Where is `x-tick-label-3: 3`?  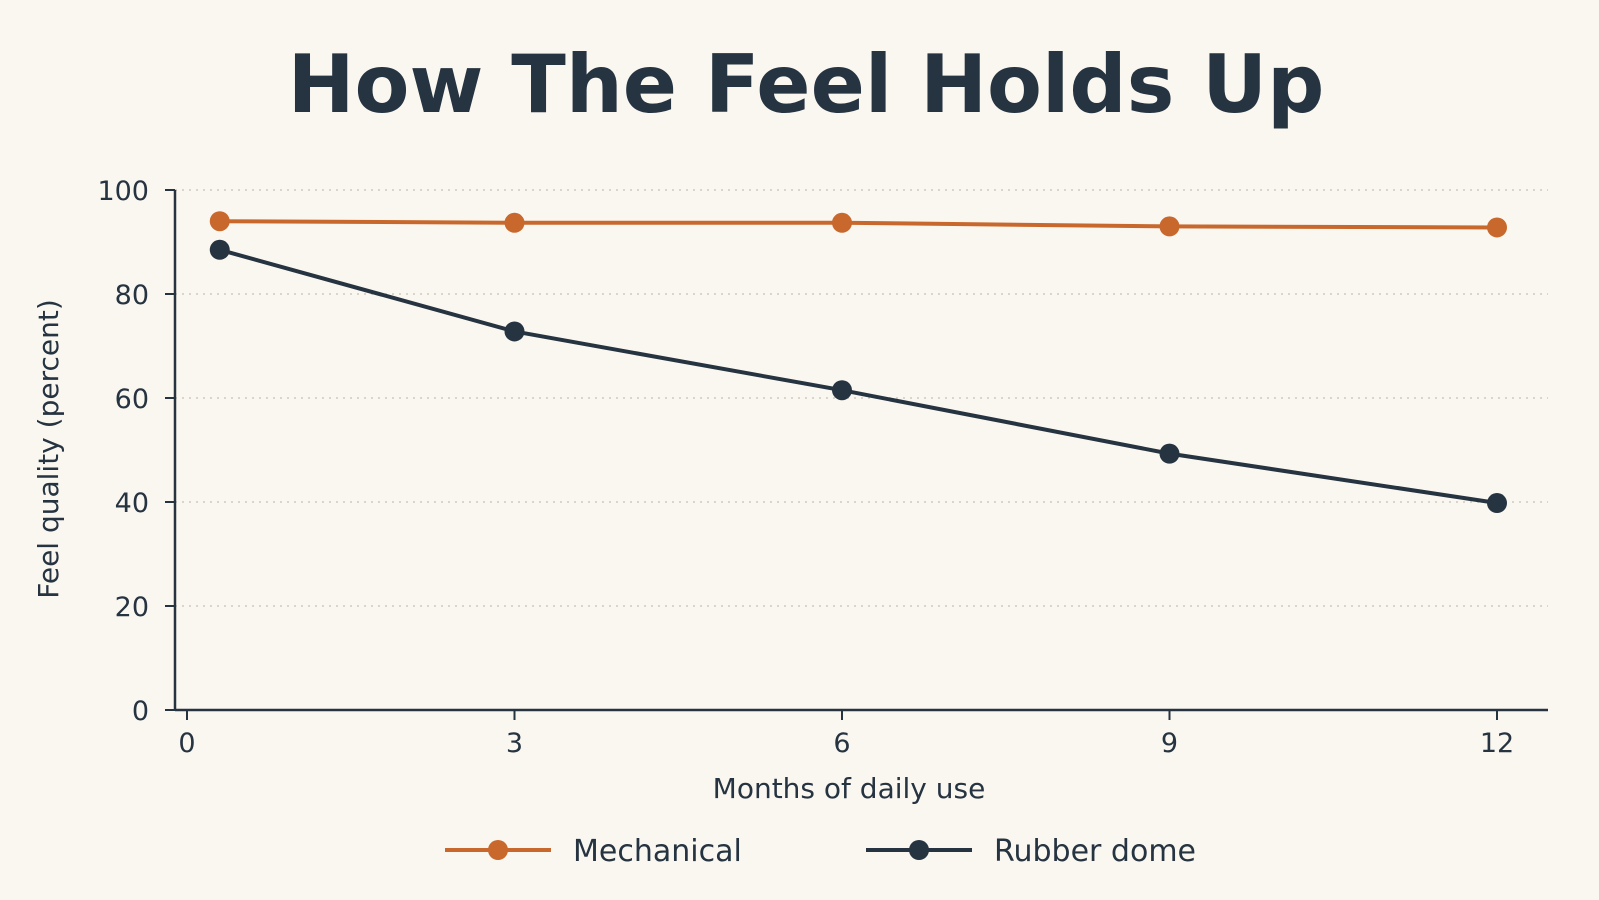
x-tick-label-3: 3 is located at coordinates (514, 743).